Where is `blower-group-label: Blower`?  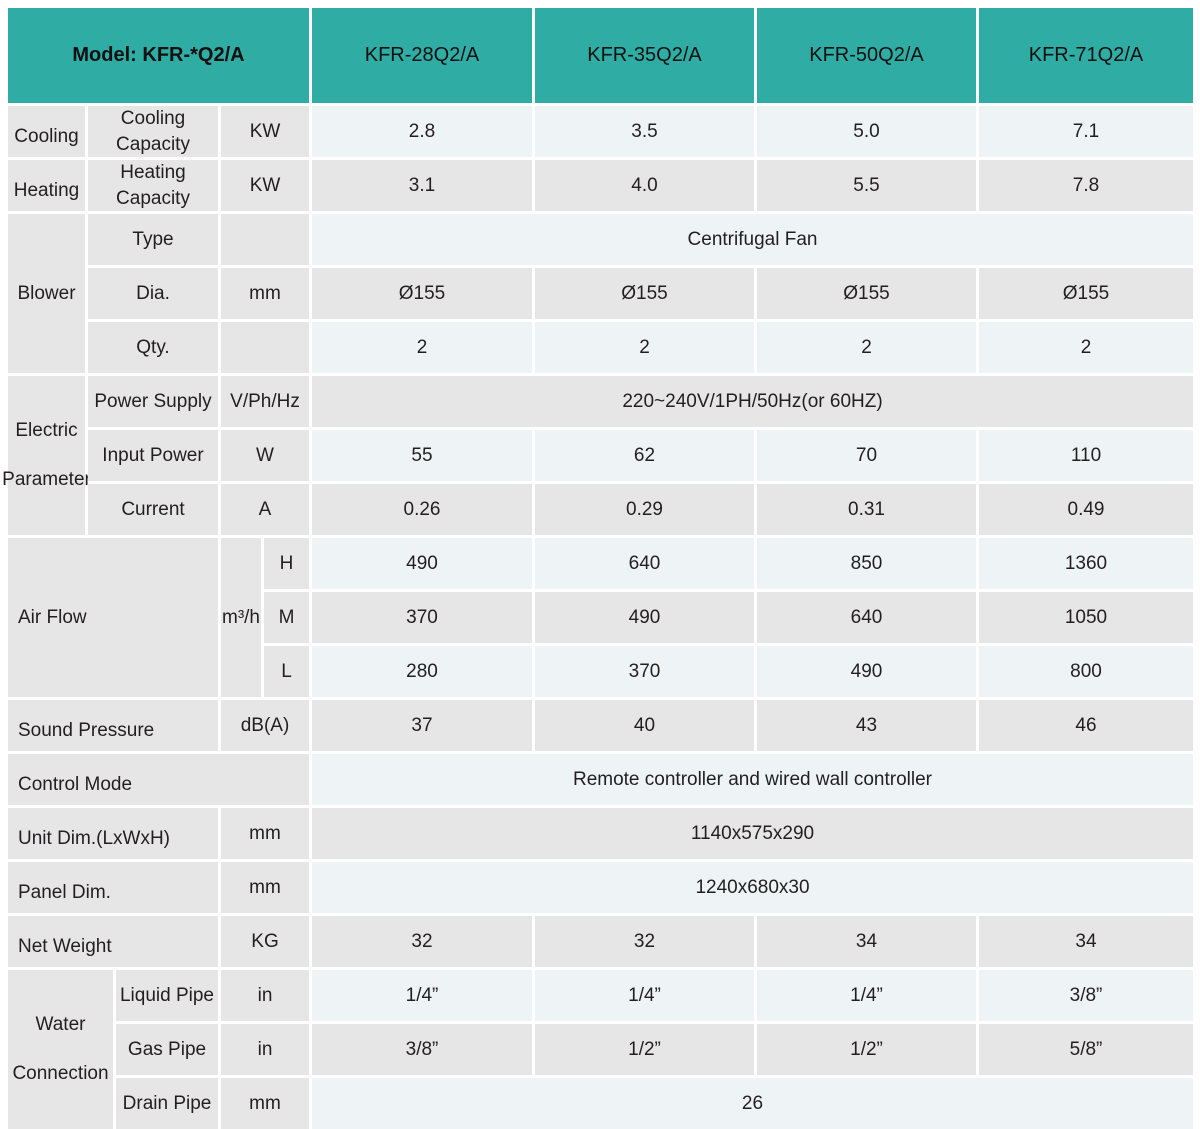 blower-group-label: Blower is located at coordinates (46, 293).